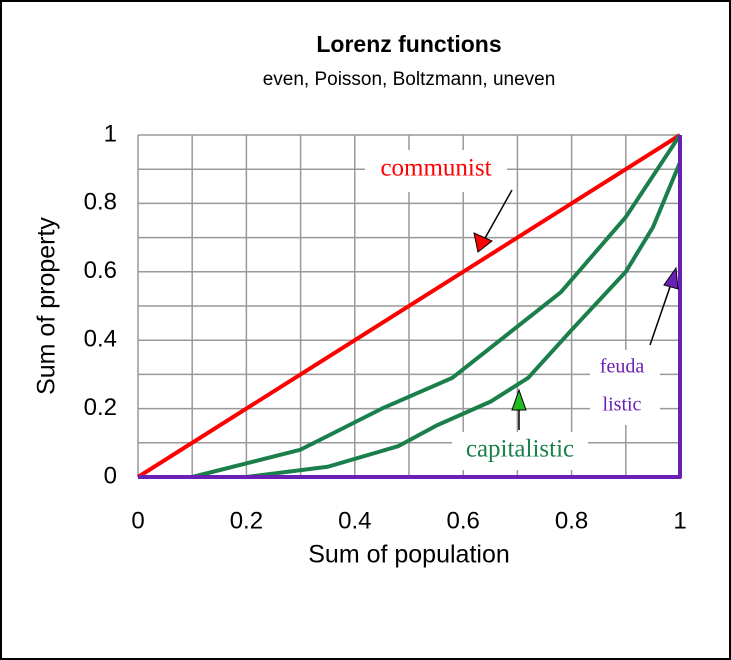 This screenshot has height=660, width=731. What do you see at coordinates (409, 79) in the screenshot?
I see `chart-subtitle: even, Poisson, Boltzmann, uneven` at bounding box center [409, 79].